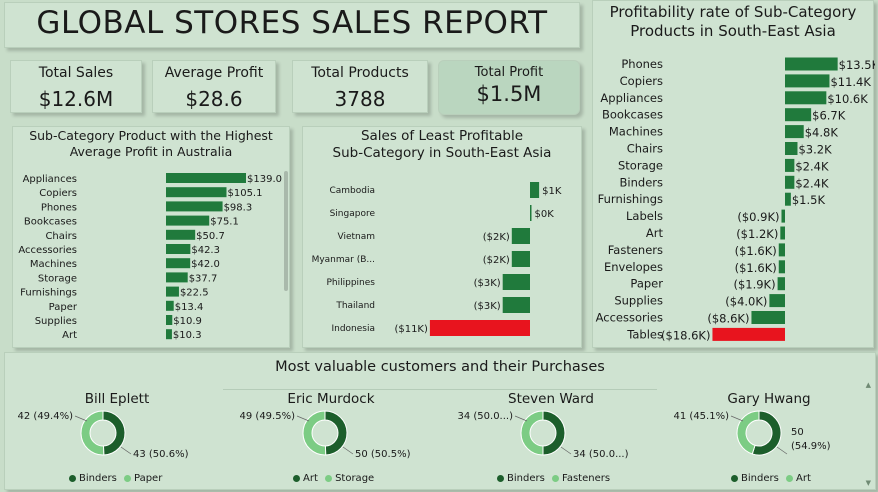 Image resolution: width=878 pixels, height=492 pixels. Describe the element at coordinates (812, 183) in the screenshot. I see `data-label: $2.4K` at that location.